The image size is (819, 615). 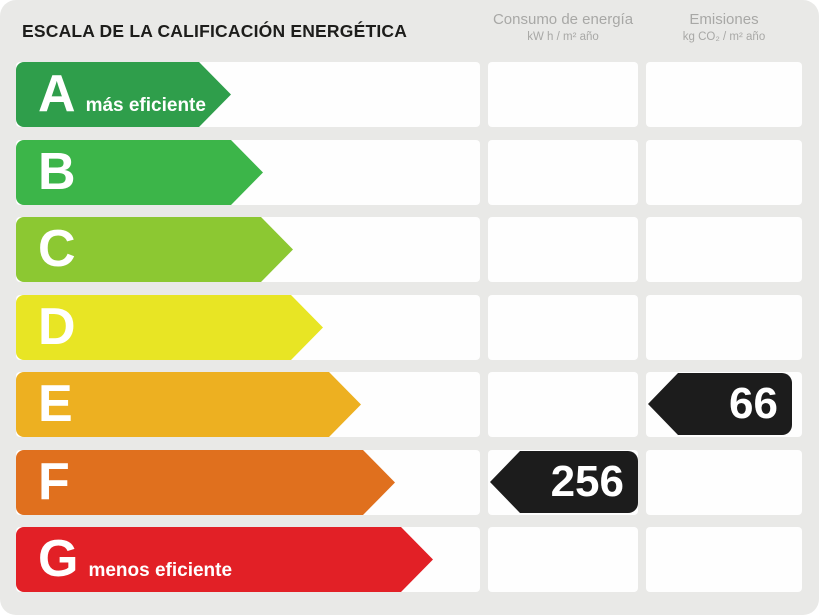 What do you see at coordinates (169, 327) in the screenshot?
I see `rating-arrow-d: D` at bounding box center [169, 327].